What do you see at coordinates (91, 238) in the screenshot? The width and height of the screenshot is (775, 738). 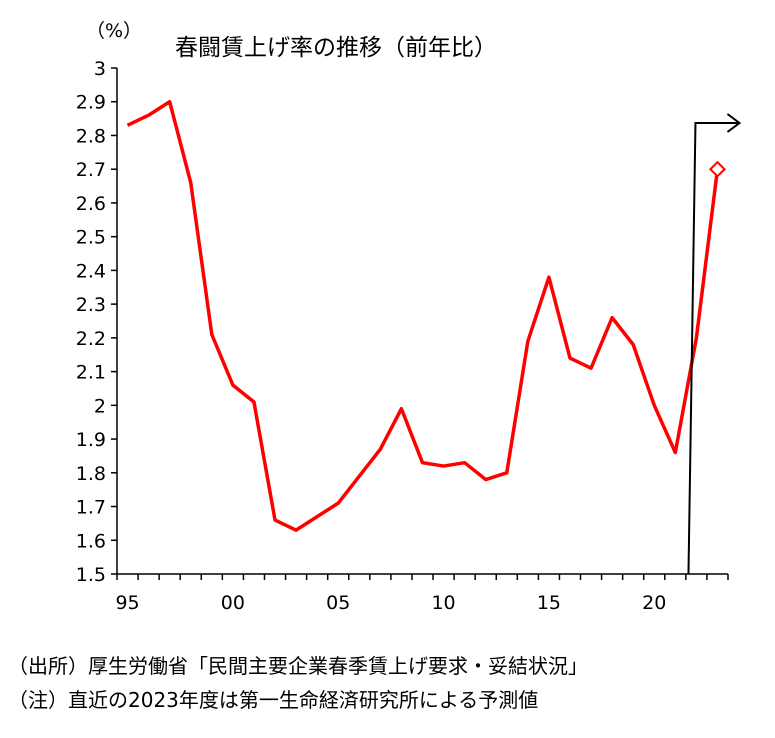 I see `y-tick-label: 2.5` at bounding box center [91, 238].